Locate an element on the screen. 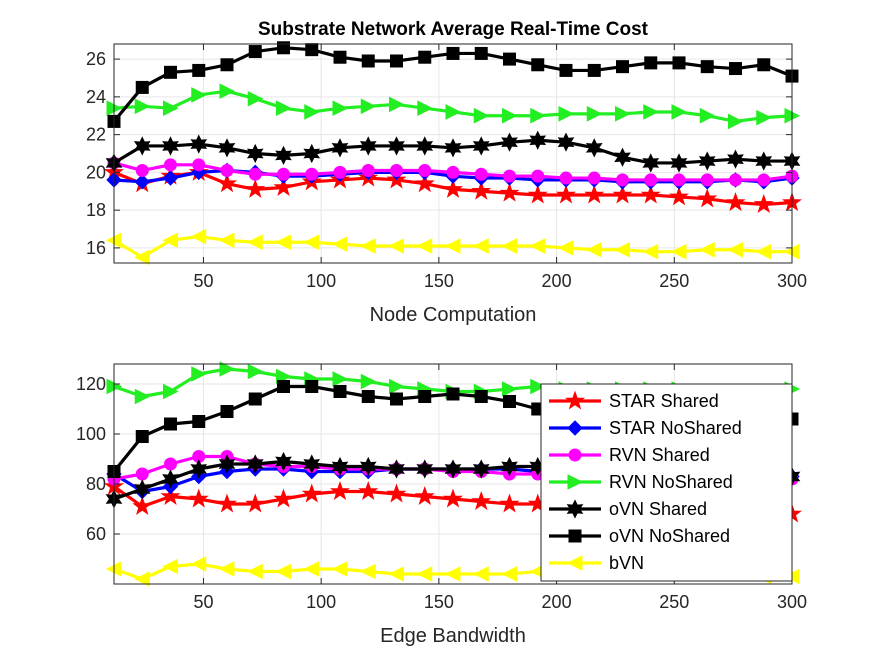 The width and height of the screenshot is (875, 661). legend-label: oVN Shared is located at coordinates (658, 509).